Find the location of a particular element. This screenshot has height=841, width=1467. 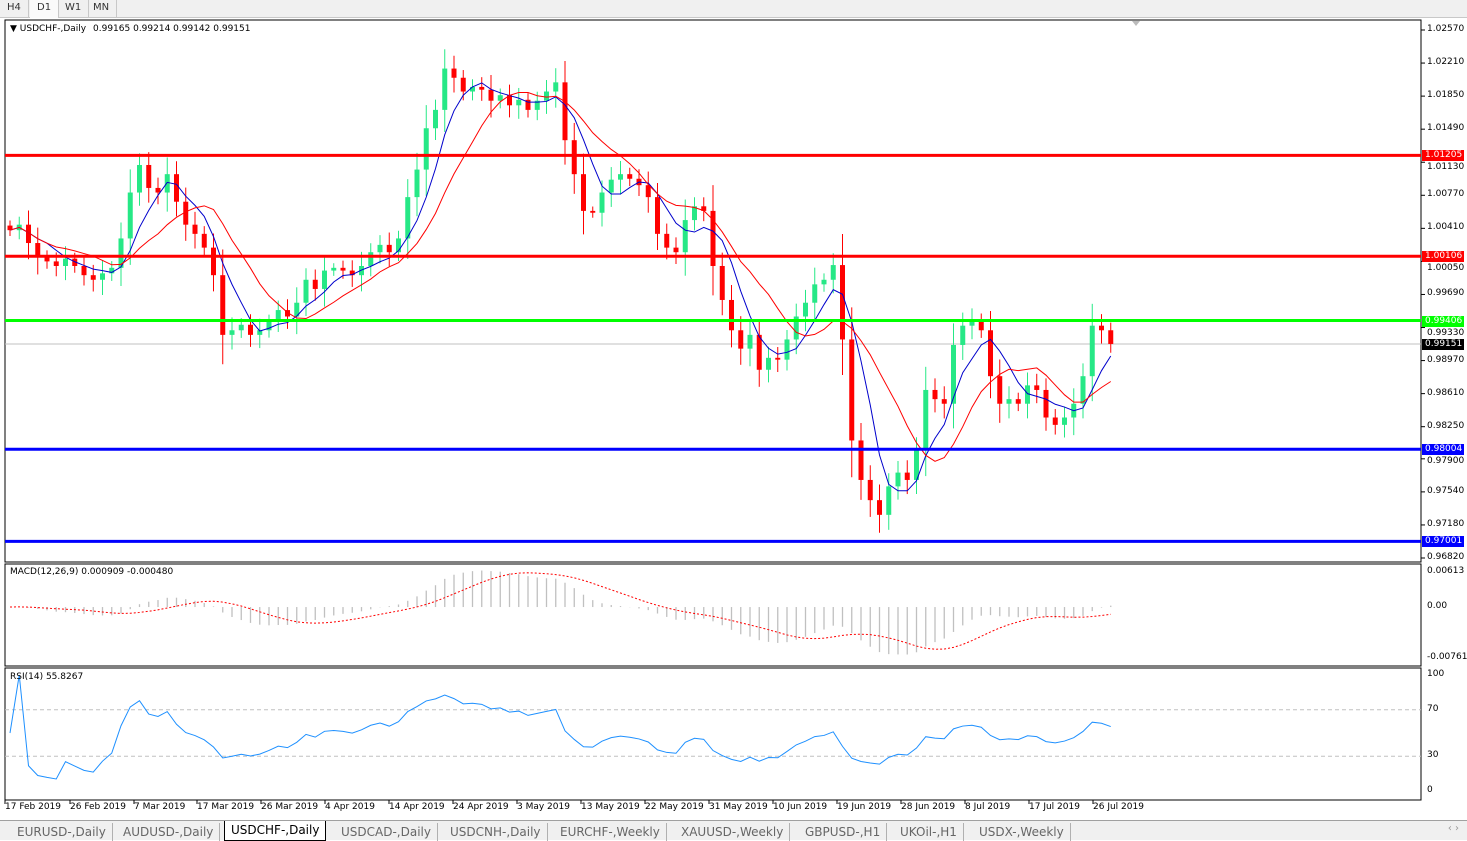

tab-eurchf-weekly: EURCHF-,Weekly is located at coordinates (610, 832).